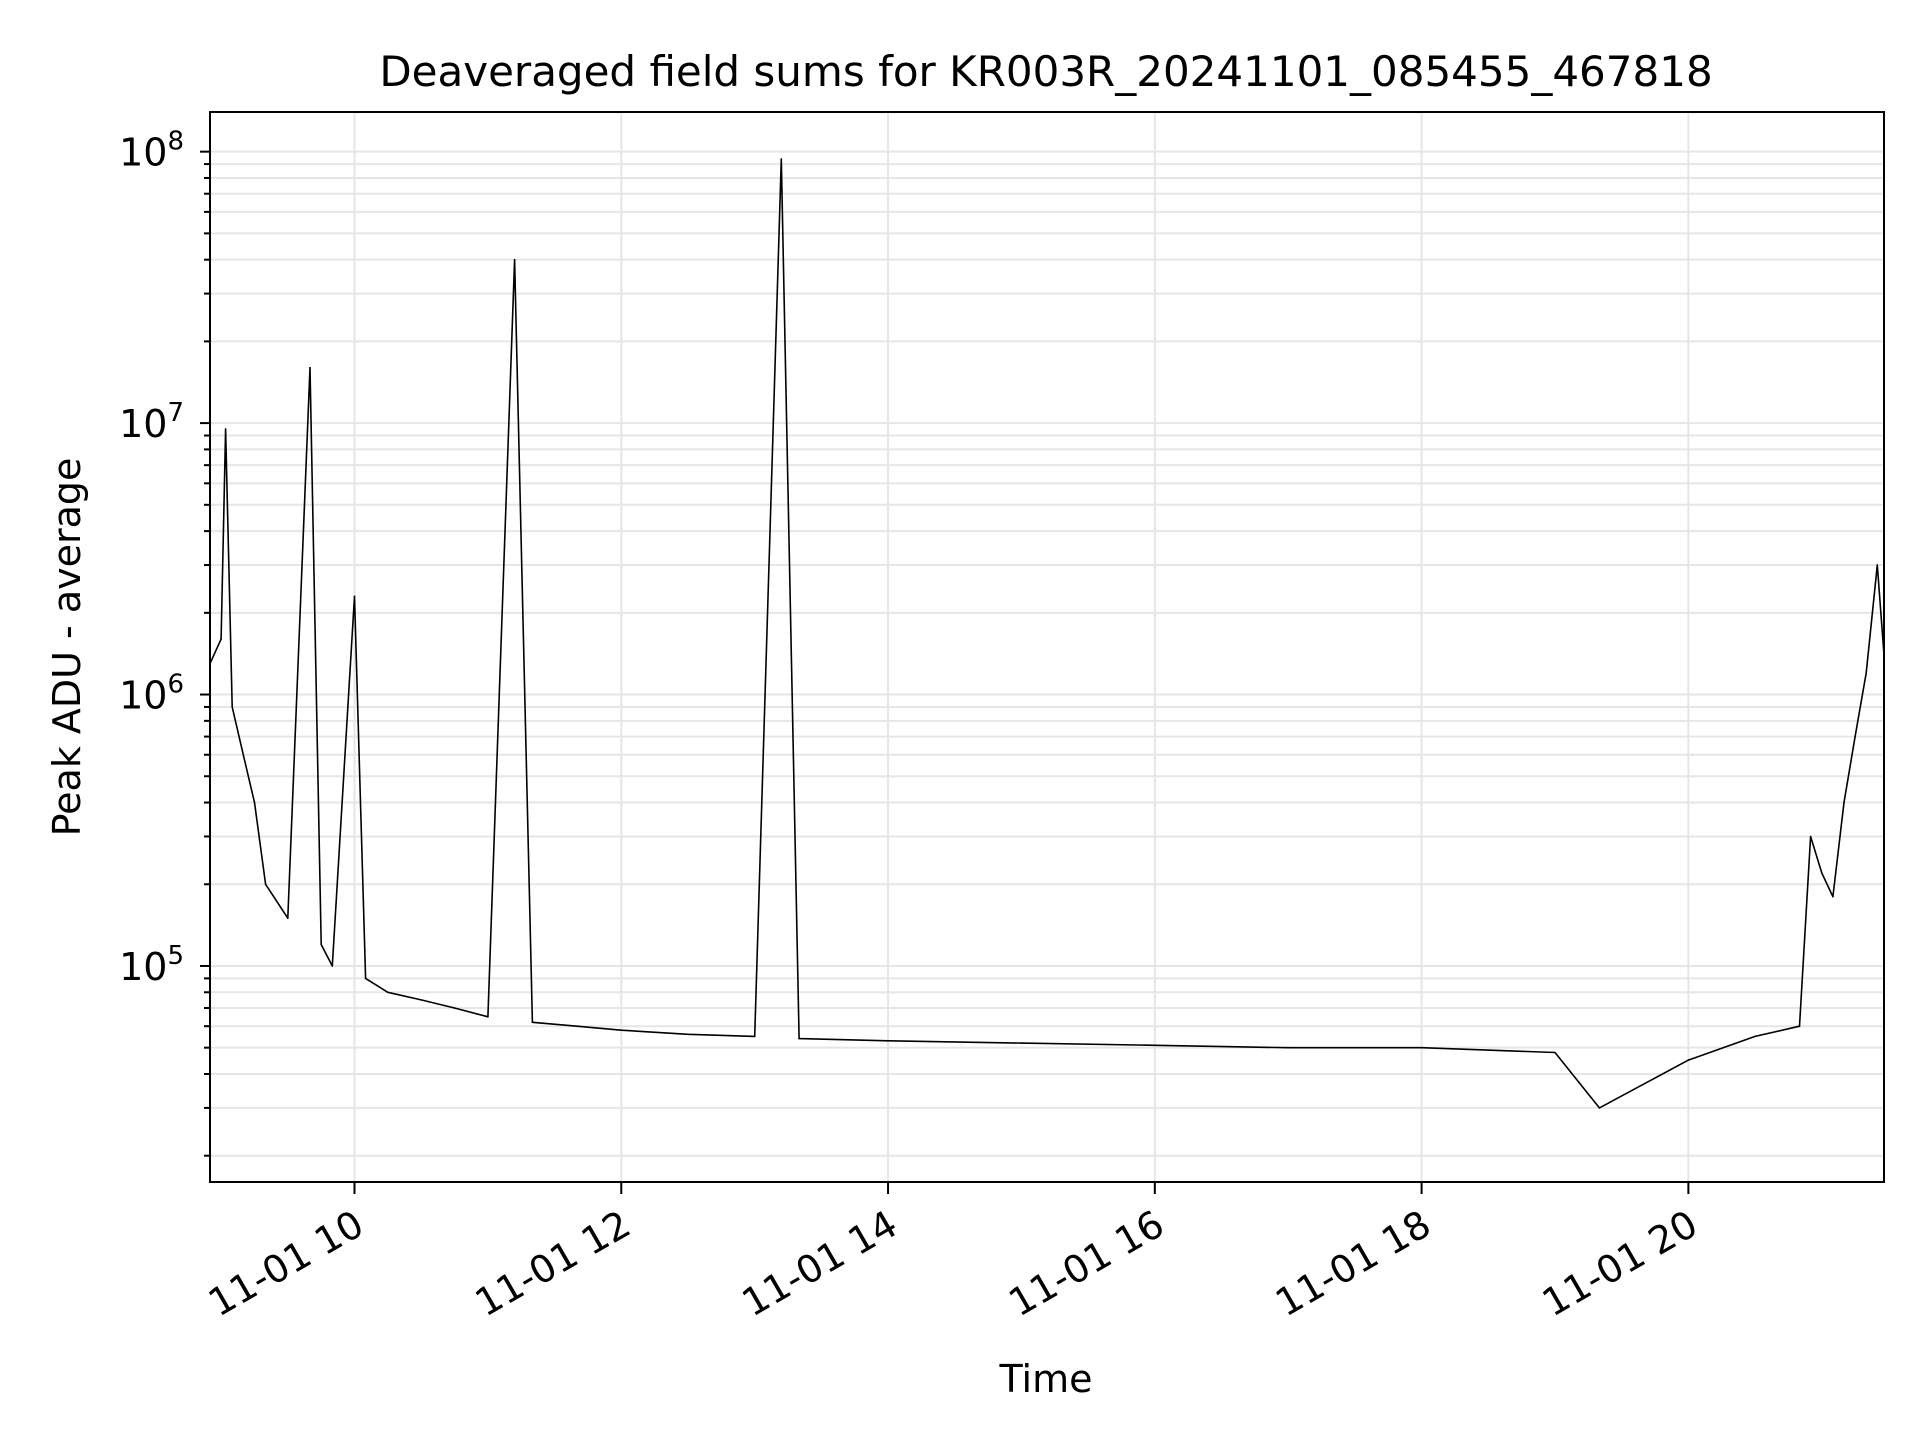 The image size is (1920, 1440). What do you see at coordinates (175, 956) in the screenshot?
I see `y-tick-label-exponent: 5` at bounding box center [175, 956].